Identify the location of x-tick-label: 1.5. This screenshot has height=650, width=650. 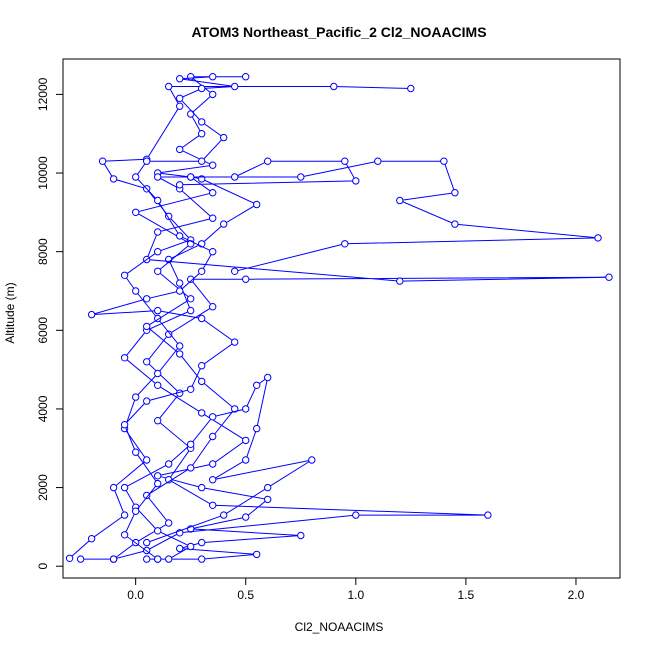
(466, 595).